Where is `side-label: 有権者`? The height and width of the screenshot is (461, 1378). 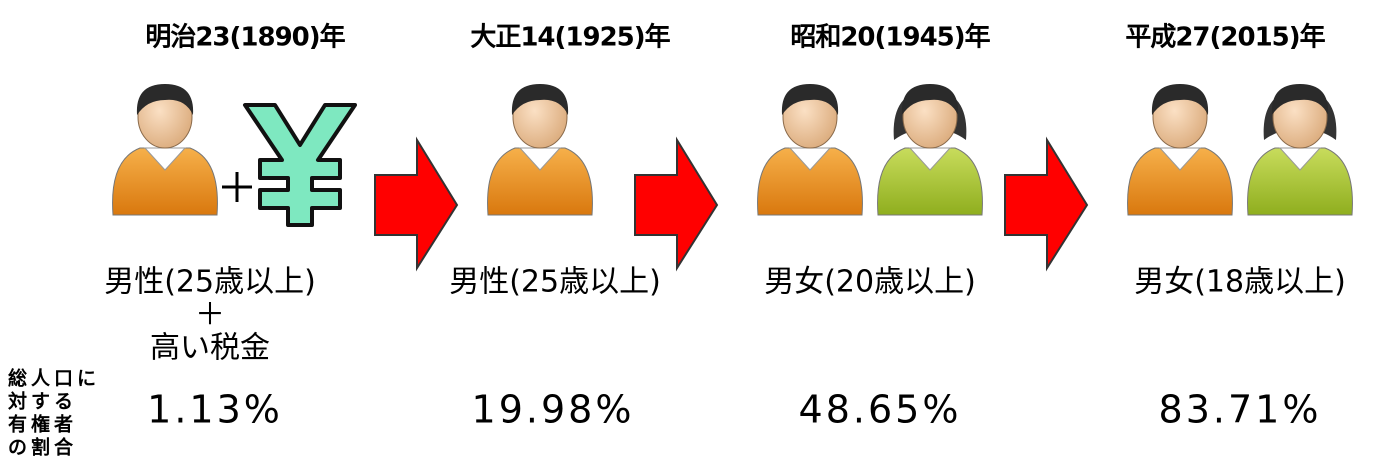 side-label: 有権者 is located at coordinates (42, 424).